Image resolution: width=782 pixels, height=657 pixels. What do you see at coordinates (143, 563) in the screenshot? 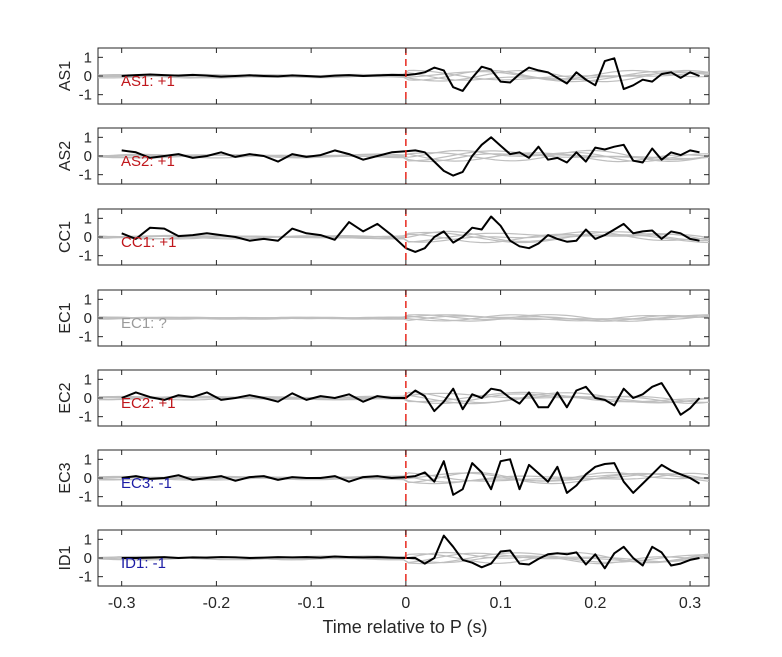
I see `polarity-label: ID1: -1` at bounding box center [143, 563].